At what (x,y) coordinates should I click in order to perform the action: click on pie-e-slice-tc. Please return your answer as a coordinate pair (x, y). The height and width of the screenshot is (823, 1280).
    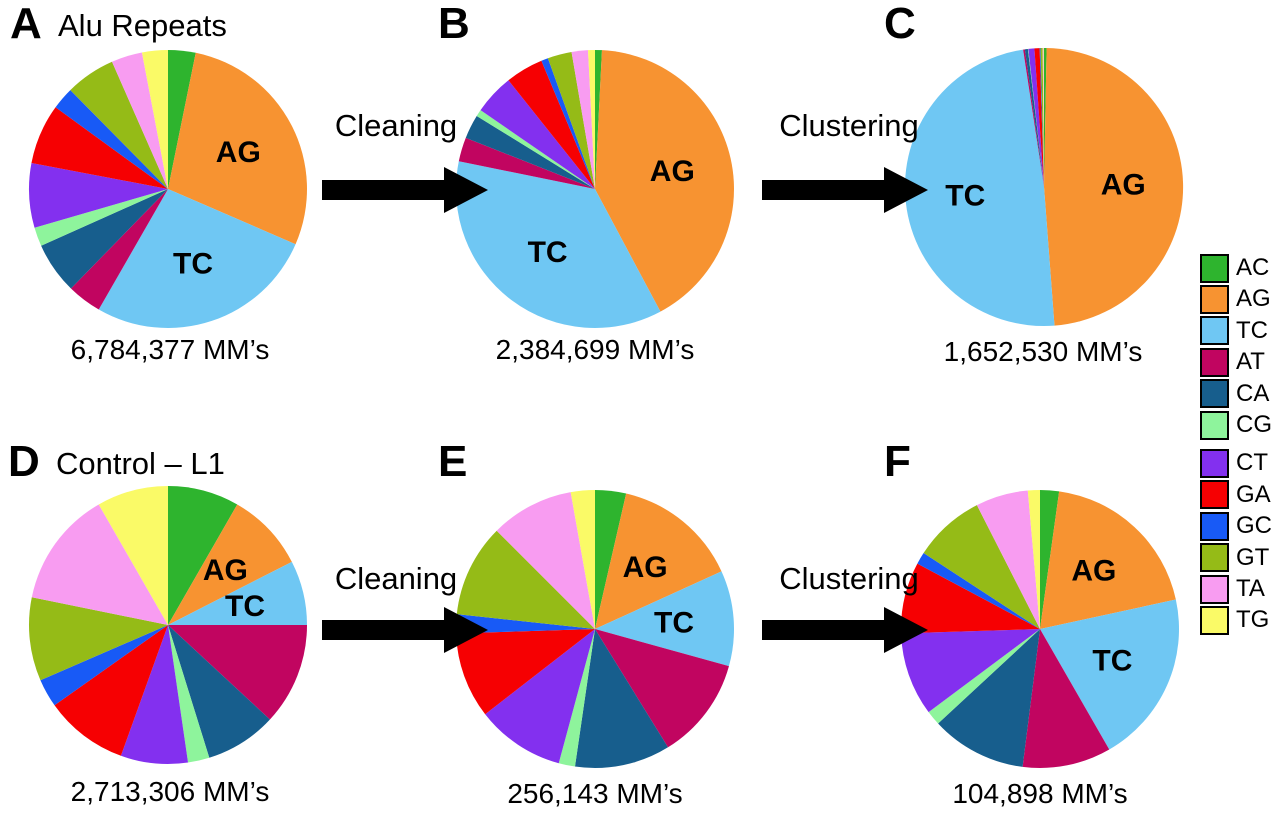
    Looking at the image, I should click on (665, 619).